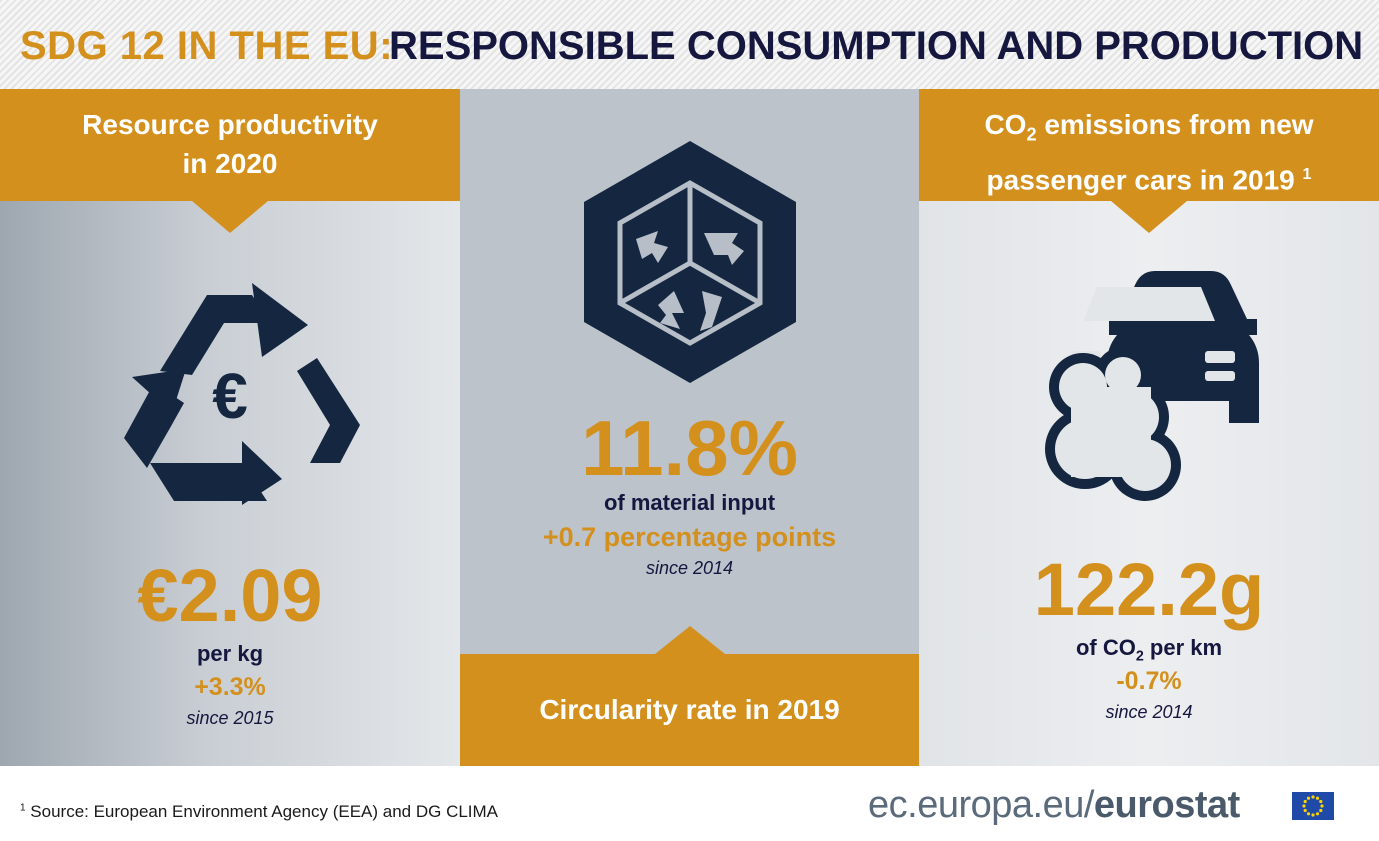  I want to click on title-prefix: SDG 12 IN THE EU:, so click(207, 46).